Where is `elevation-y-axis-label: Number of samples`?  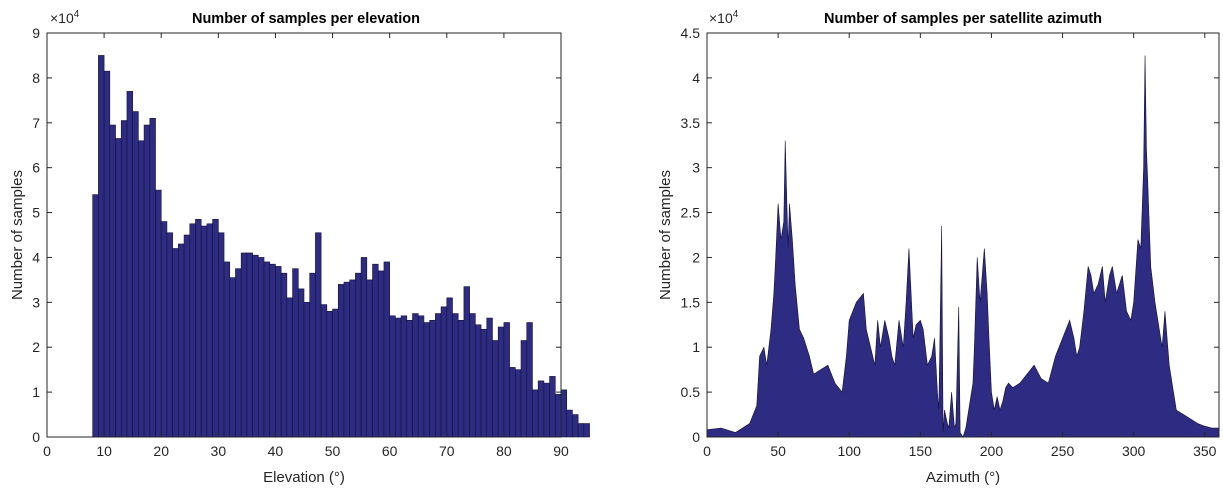 elevation-y-axis-label: Number of samples is located at coordinates (17, 235).